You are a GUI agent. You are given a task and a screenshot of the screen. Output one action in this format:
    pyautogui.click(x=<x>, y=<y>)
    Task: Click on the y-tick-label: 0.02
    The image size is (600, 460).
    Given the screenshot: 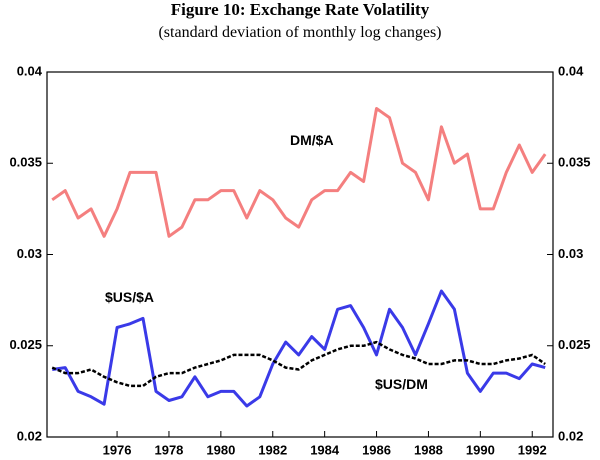 What is the action you would take?
    pyautogui.click(x=29, y=435)
    